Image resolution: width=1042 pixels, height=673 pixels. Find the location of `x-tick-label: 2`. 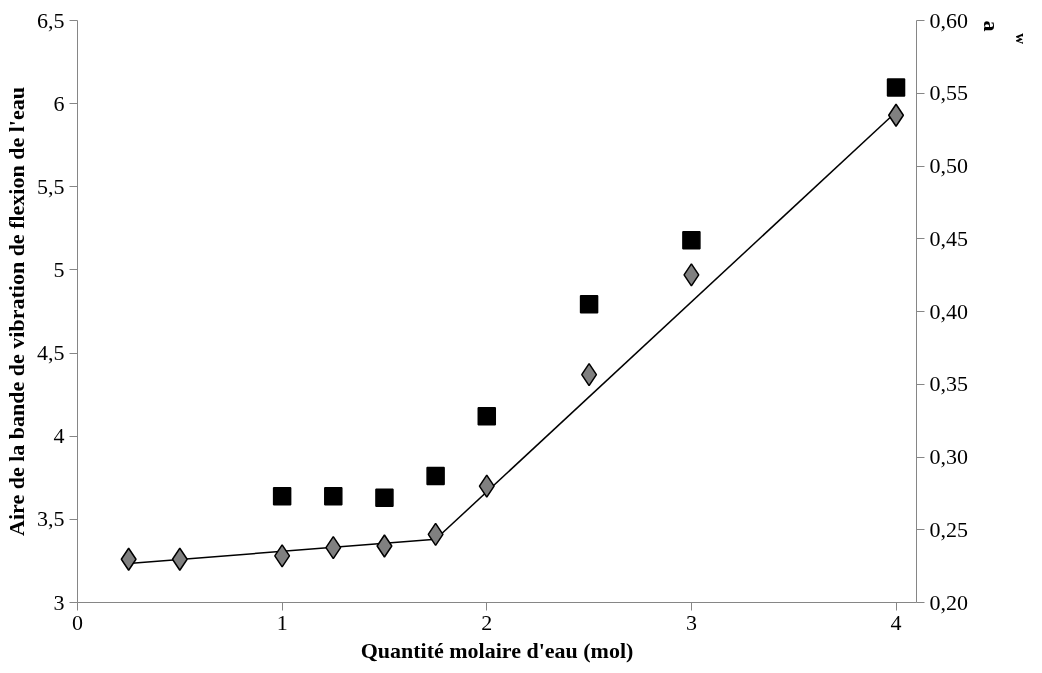

x-tick-label: 2 is located at coordinates (487, 622).